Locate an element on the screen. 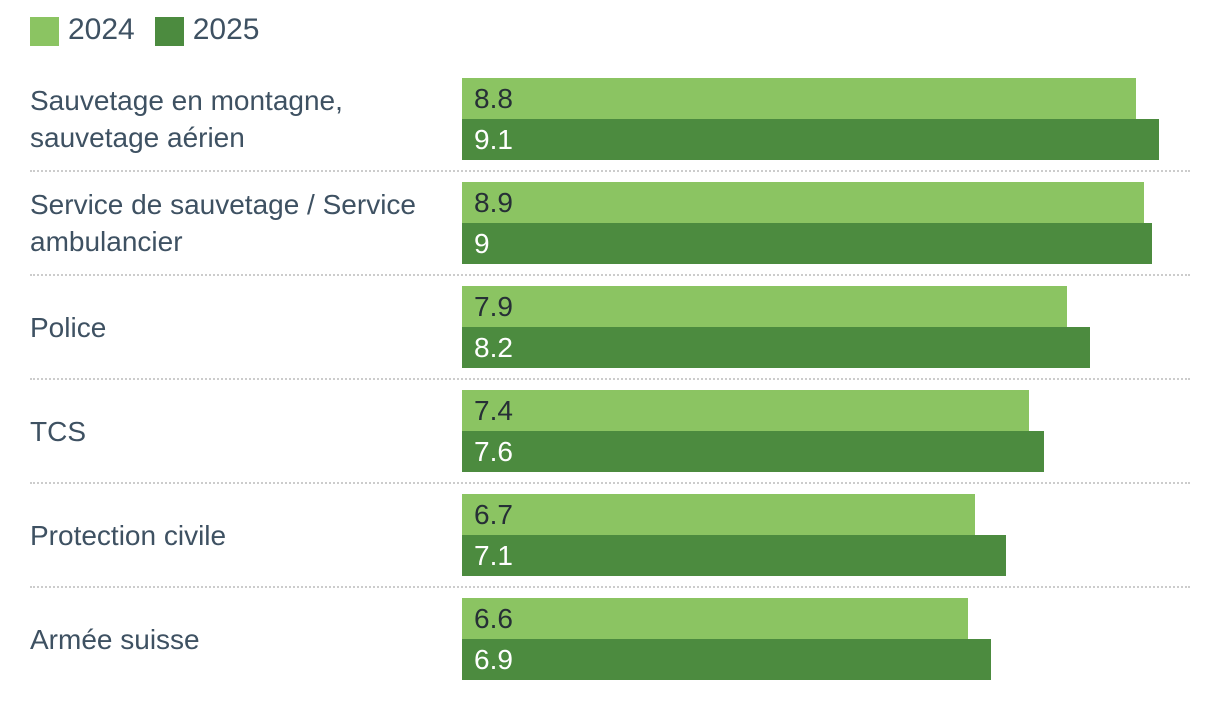 The image size is (1220, 718). bar-2024: 6.6 is located at coordinates (715, 618).